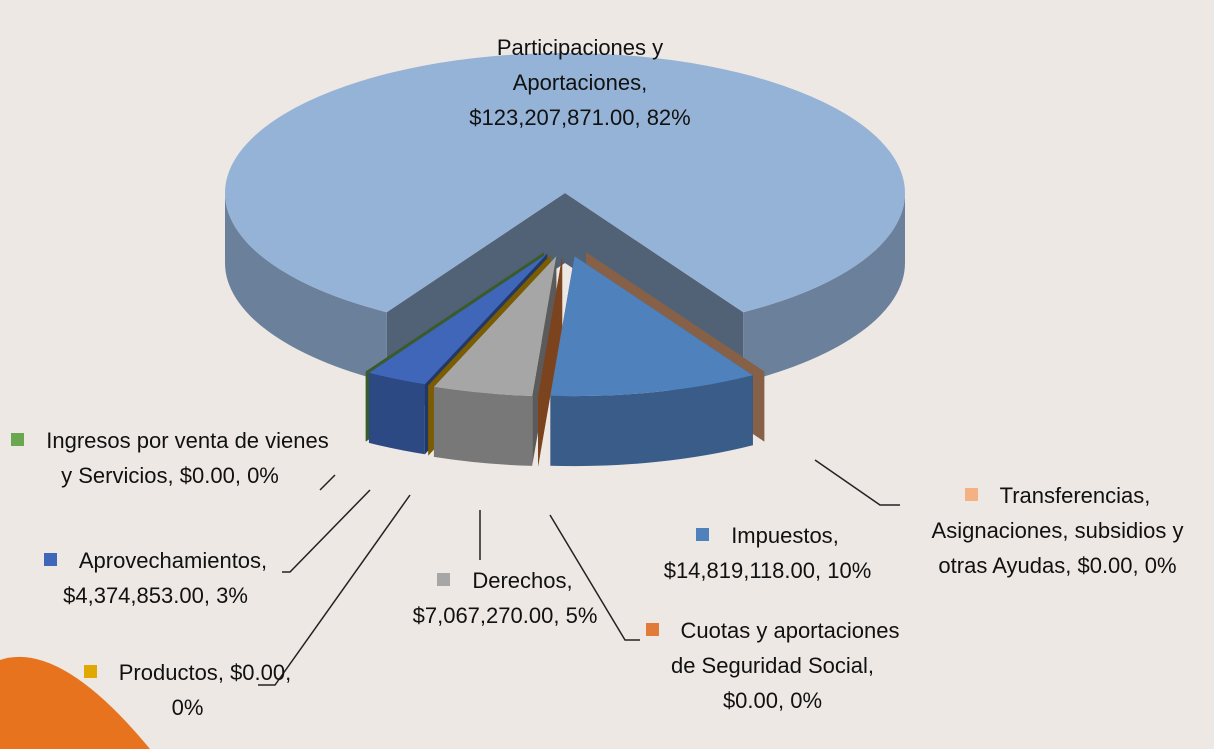 This screenshot has width=1214, height=749. I want to click on value-label: 82%, so click(668, 117).